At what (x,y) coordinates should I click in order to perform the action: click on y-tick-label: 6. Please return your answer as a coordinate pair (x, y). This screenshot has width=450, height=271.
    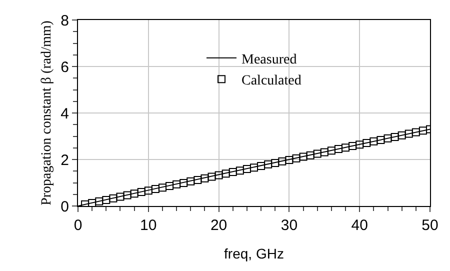
    Looking at the image, I should click on (64, 67).